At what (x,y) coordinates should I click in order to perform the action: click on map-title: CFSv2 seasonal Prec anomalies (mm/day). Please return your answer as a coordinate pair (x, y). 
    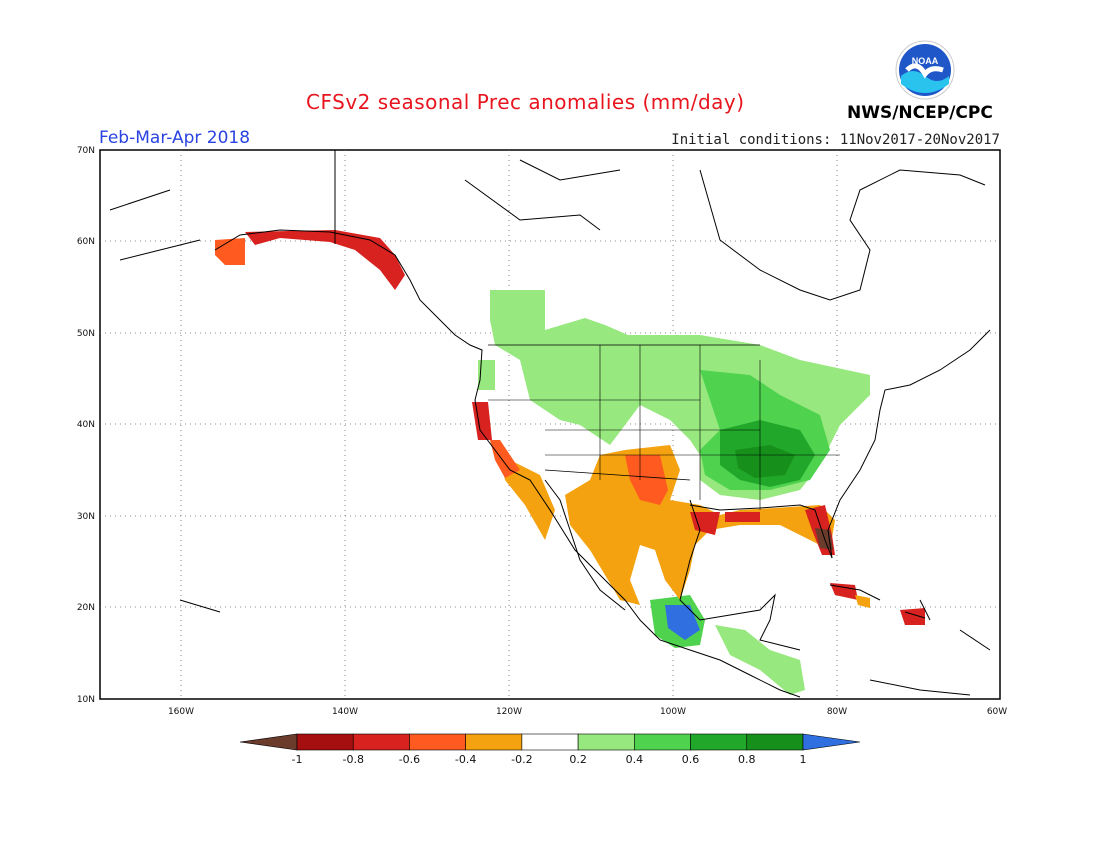
    Looking at the image, I should click on (525, 102).